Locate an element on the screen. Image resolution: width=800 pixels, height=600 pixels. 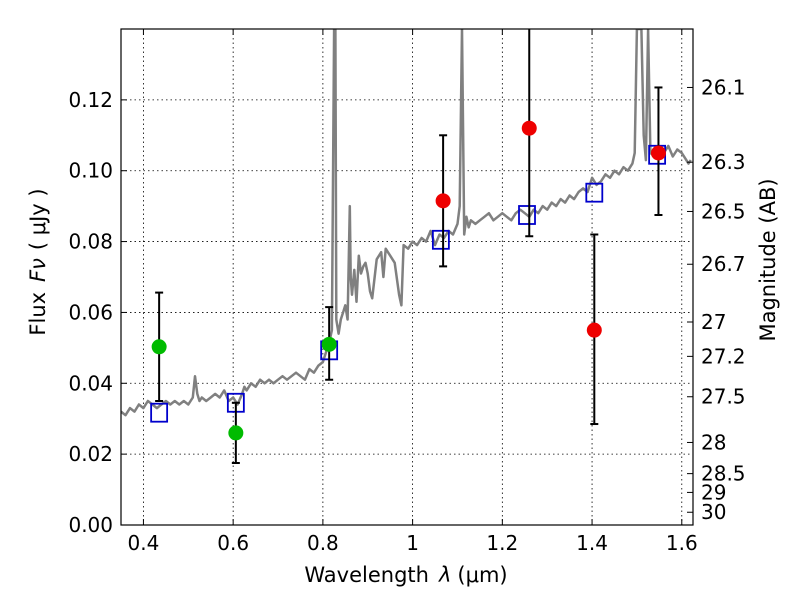
y-tick-label: 0.08 is located at coordinates (90, 242).